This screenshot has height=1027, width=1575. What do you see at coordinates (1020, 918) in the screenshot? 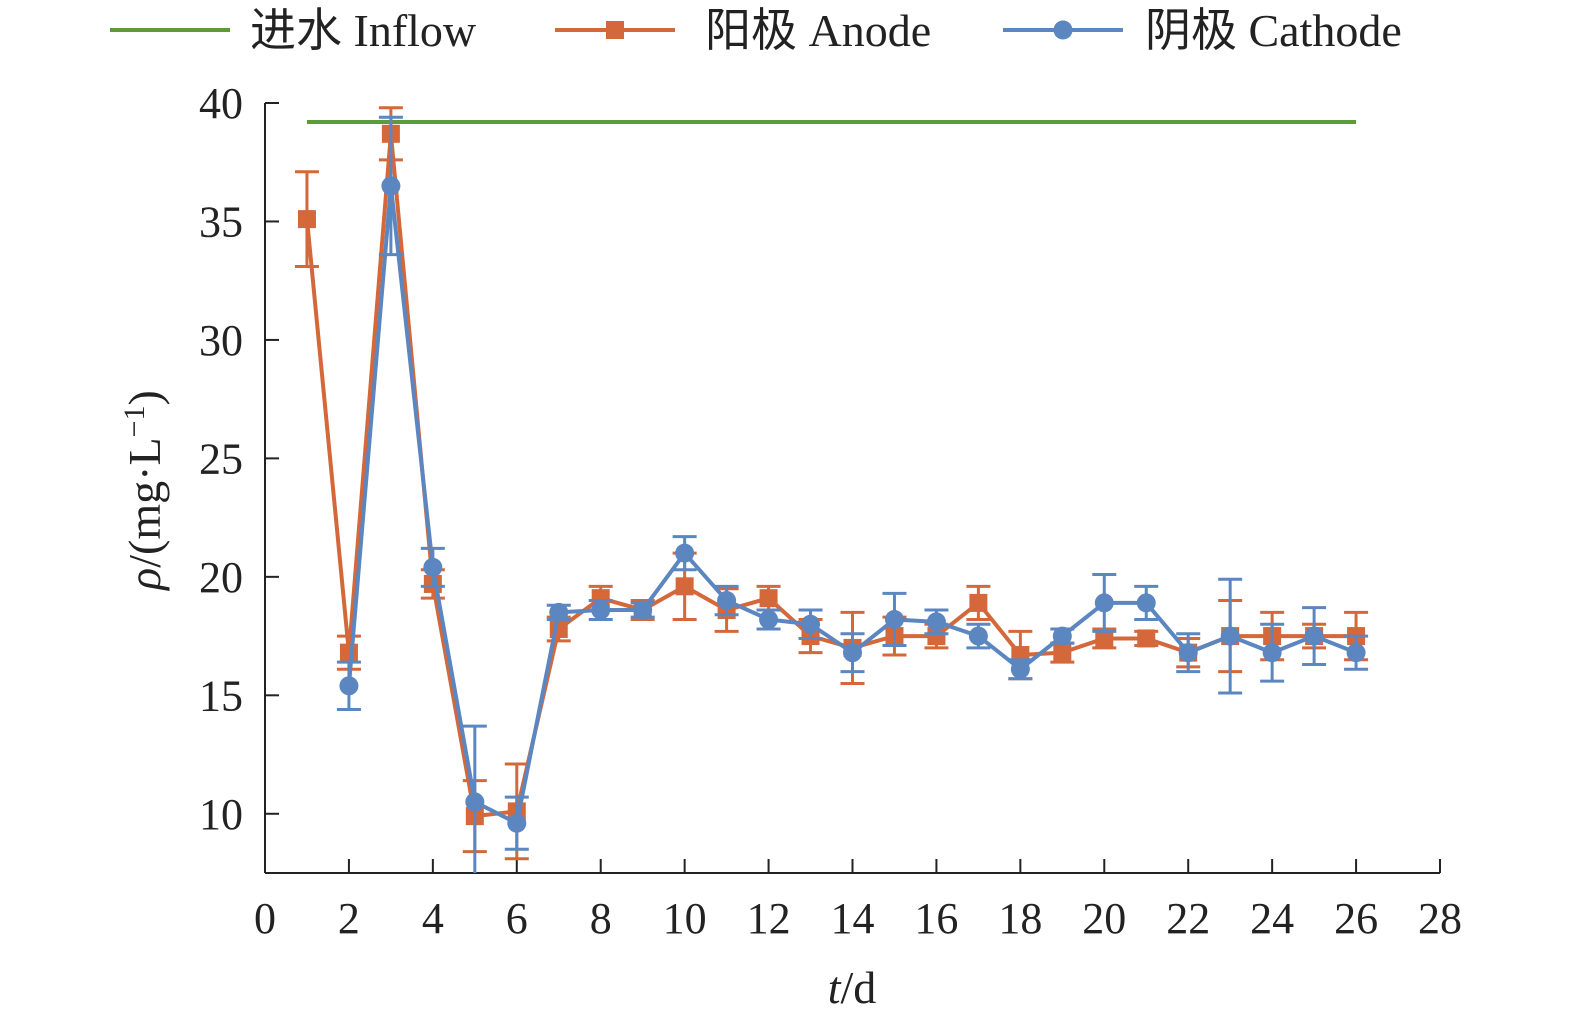
I see `x-tick-label: 18` at bounding box center [1020, 918].